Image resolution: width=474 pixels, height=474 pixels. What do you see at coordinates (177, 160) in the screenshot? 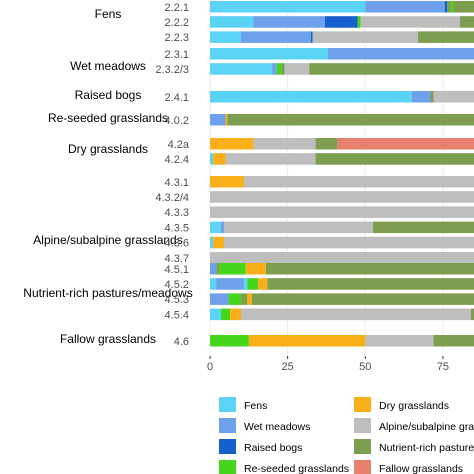
I see `row-label-4-2-4: 4.2.4` at bounding box center [177, 160].